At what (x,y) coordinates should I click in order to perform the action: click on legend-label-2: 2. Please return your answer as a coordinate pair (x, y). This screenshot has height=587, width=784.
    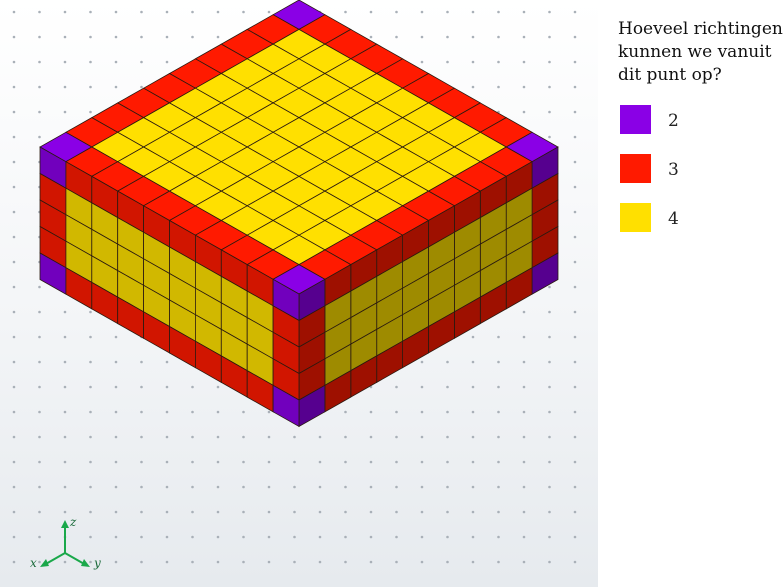
    Looking at the image, I should click on (673, 121).